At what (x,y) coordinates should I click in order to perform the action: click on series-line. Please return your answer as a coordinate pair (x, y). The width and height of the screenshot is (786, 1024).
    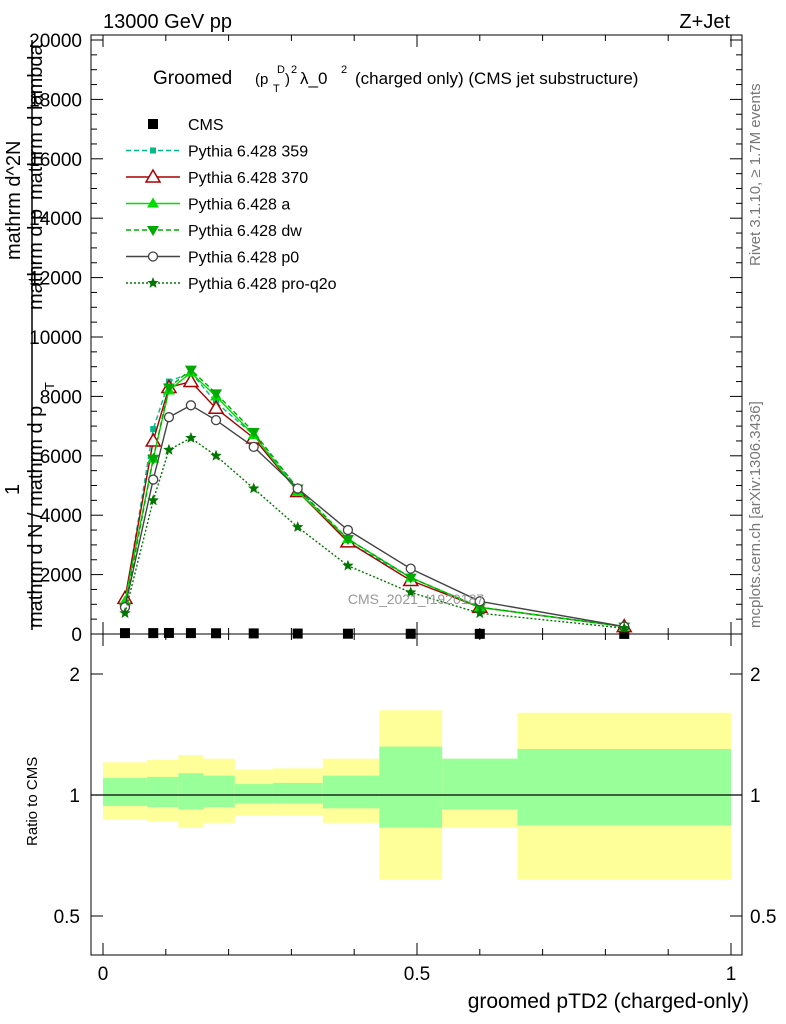
    Looking at the image, I should click on (374, 533).